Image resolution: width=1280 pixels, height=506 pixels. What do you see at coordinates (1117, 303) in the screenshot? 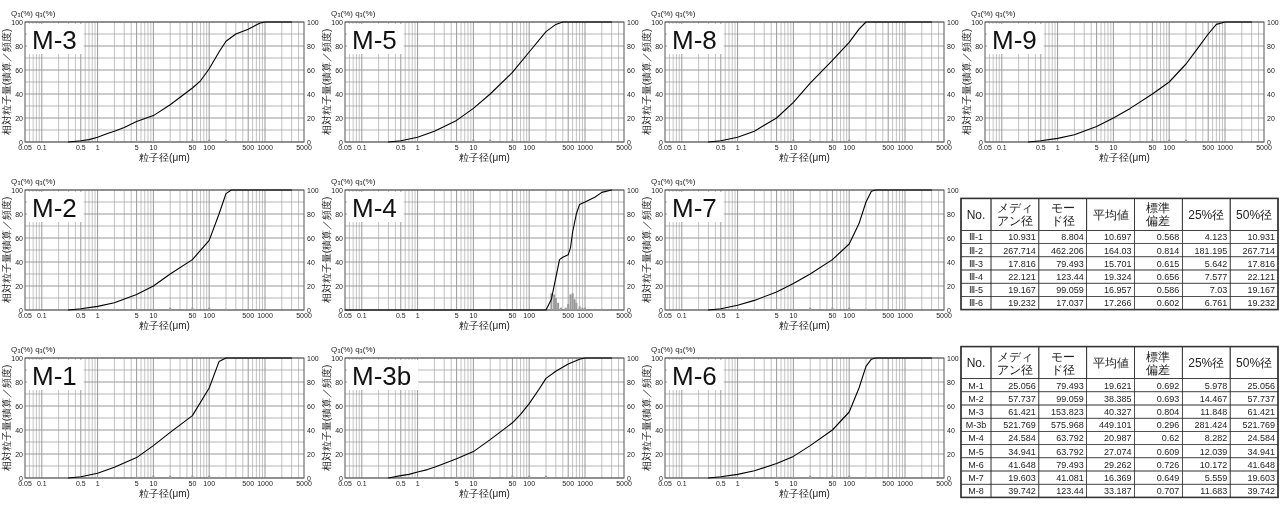
I see `text: 17.266` at bounding box center [1117, 303].